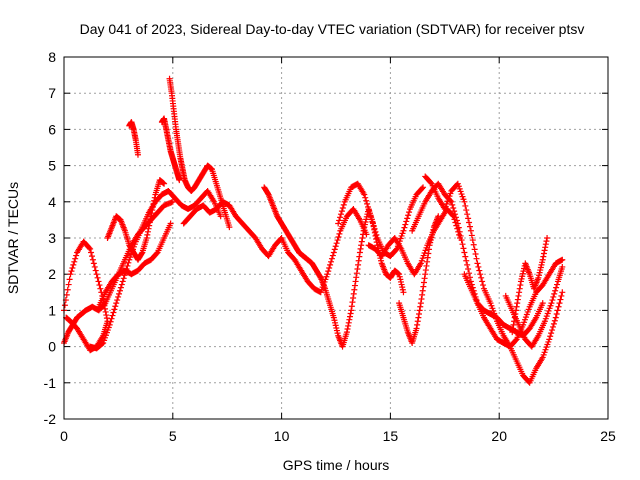 The width and height of the screenshot is (640, 480). What do you see at coordinates (50, 383) in the screenshot?
I see `y-tick-label: -1` at bounding box center [50, 383].